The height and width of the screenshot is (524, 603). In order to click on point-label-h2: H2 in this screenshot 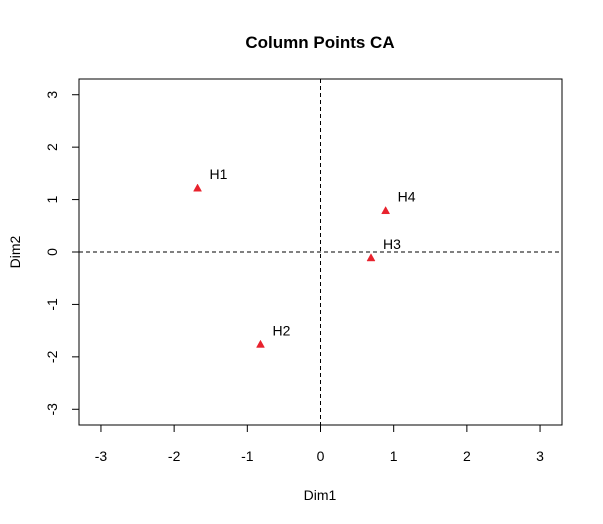, I will do `click(281, 330)`.